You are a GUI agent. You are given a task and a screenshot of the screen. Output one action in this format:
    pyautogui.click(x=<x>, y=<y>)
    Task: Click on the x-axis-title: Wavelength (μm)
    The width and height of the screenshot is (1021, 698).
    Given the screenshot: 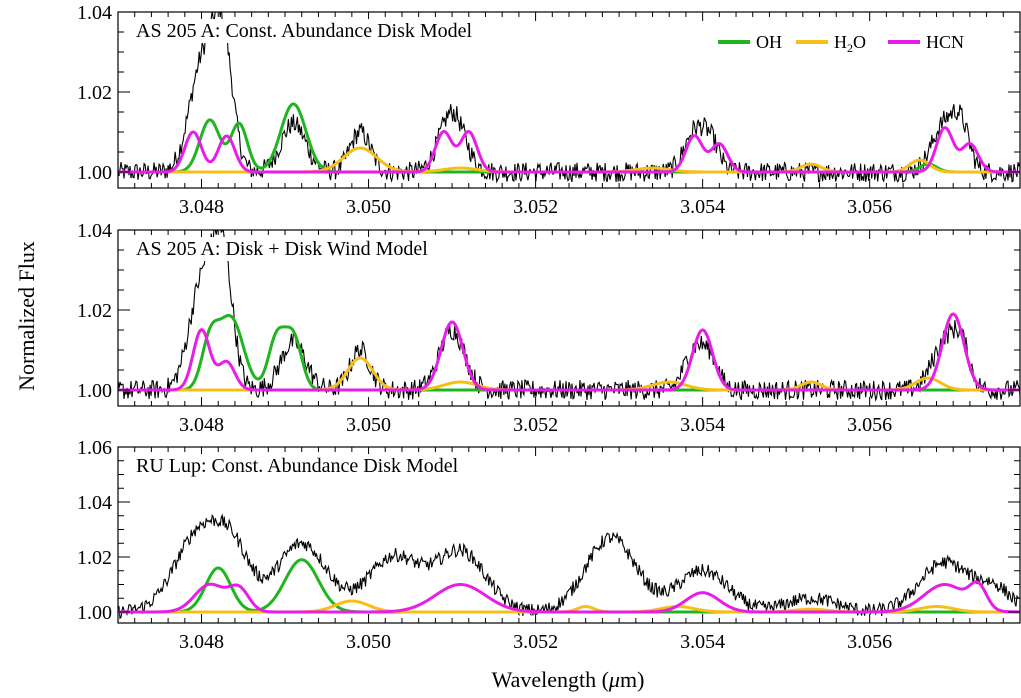 What is the action you would take?
    pyautogui.click(x=568, y=679)
    